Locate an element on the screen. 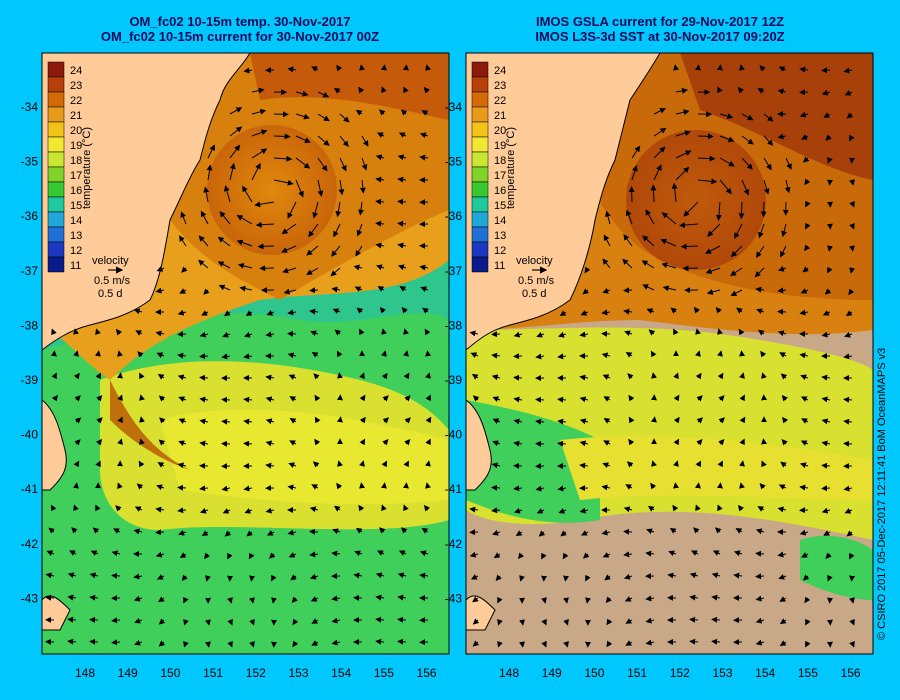 This screenshot has height=700, width=900. right-y-tick-label: -34 is located at coordinates (454, 107).